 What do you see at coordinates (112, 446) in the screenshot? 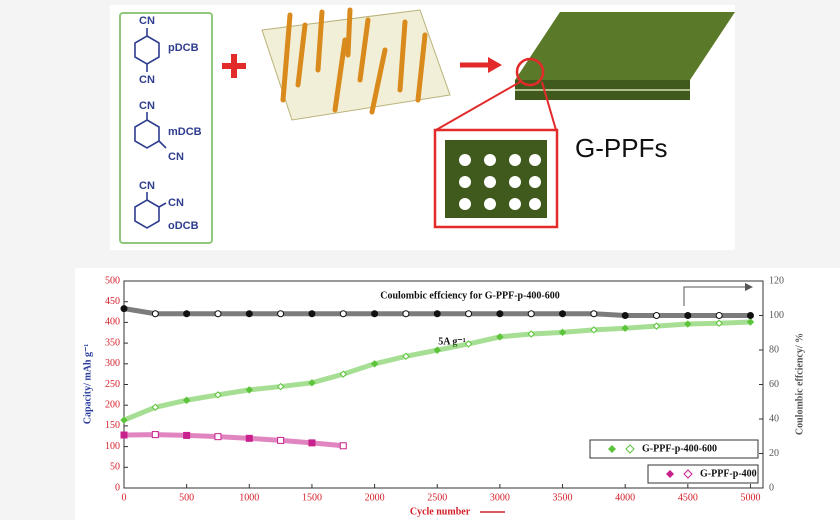
I see `y-tick-label: 100` at bounding box center [112, 446].